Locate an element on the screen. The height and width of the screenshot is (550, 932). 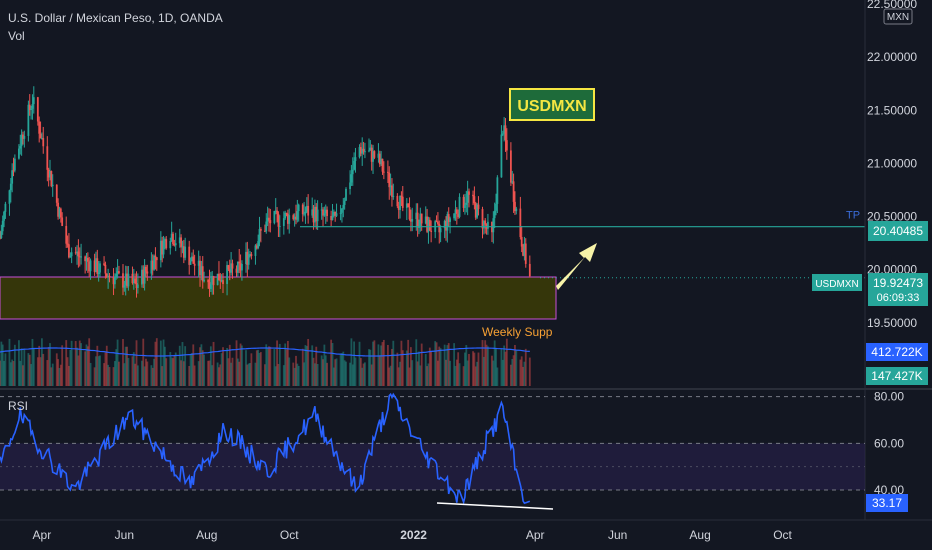
price-tick-6: 19.50000 is located at coordinates (892, 323).